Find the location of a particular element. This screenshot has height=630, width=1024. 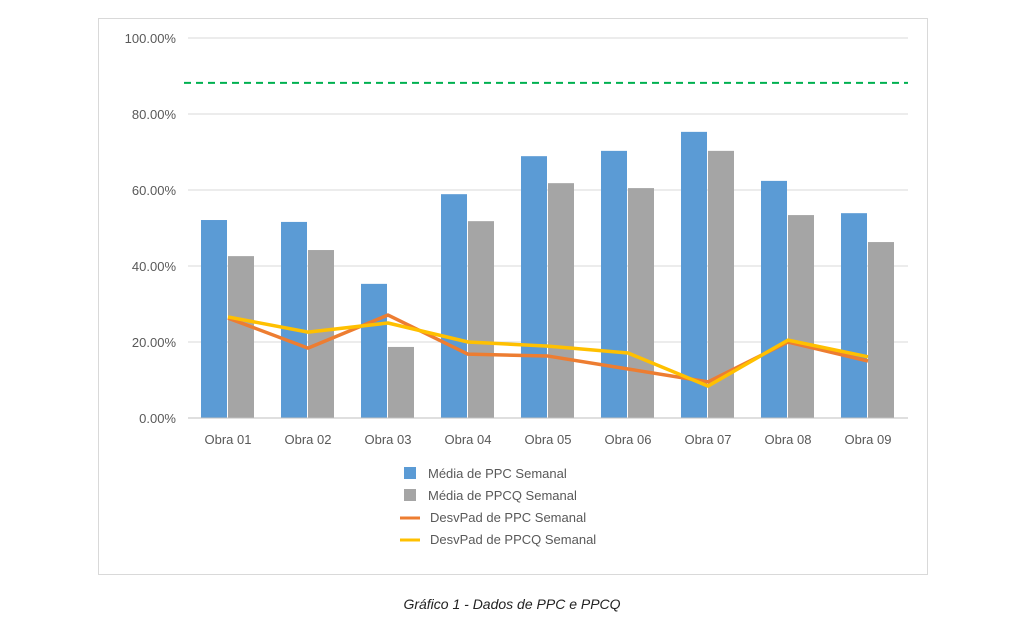

x-tick-label: Obra 01 is located at coordinates (228, 439).